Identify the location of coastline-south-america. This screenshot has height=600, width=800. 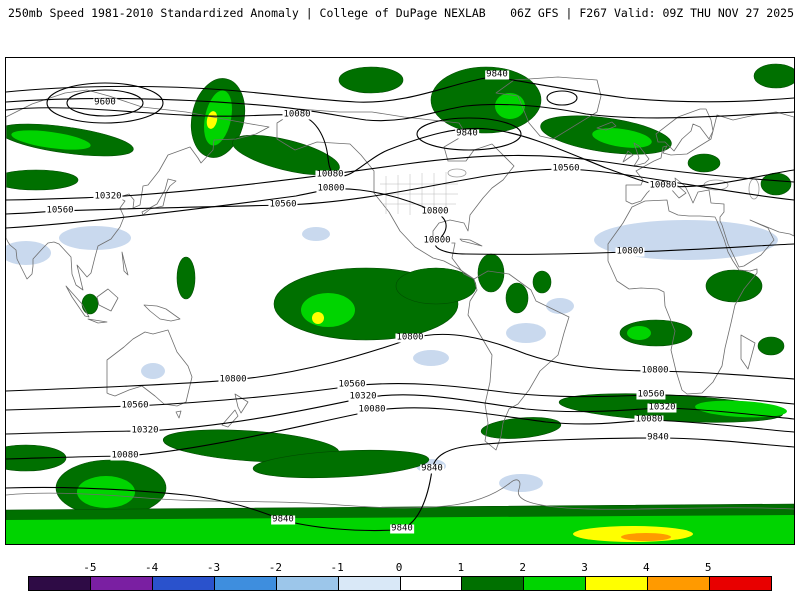
(518, 360).